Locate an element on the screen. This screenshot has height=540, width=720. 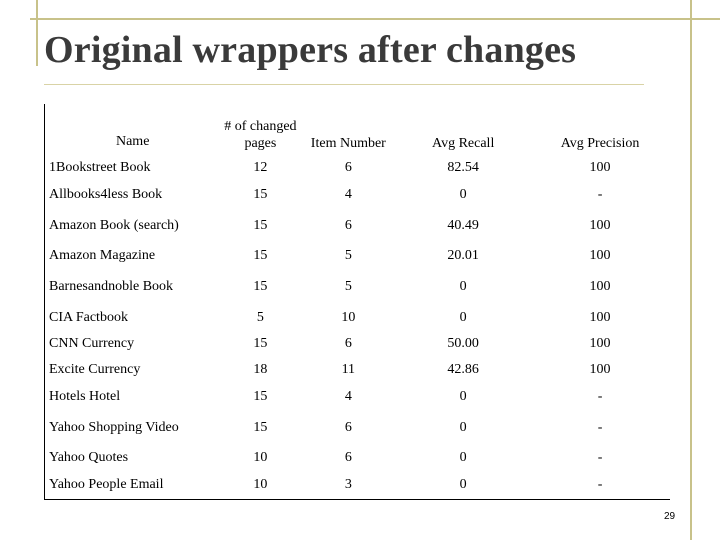
table-row: Hotels Hotel 15 4 0 - is located at coordinates (358, 397).